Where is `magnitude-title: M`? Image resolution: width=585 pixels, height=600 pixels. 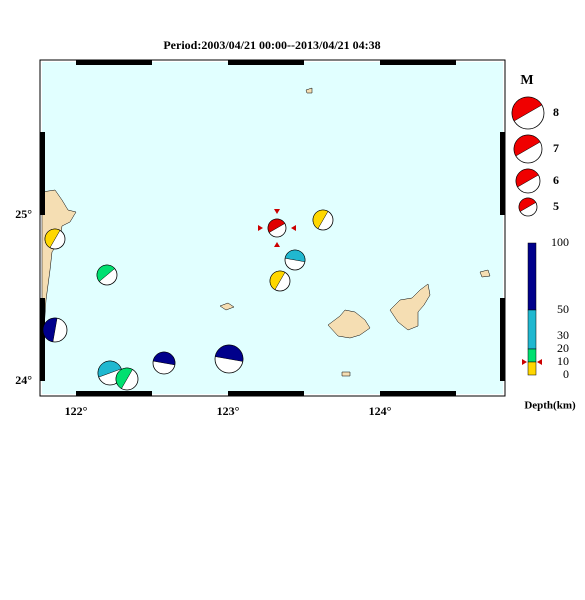
magnitude-title: M is located at coordinates (526, 80).